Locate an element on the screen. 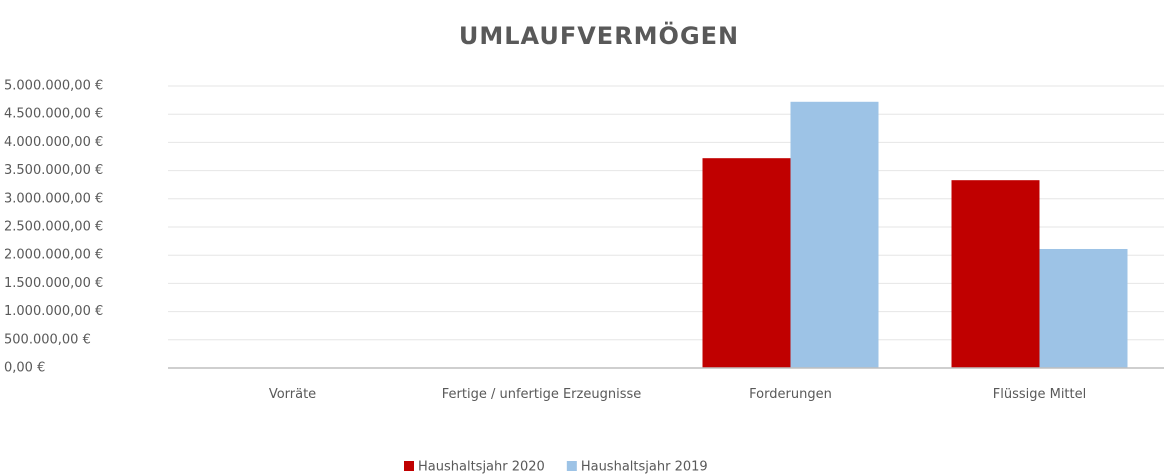  y-tick-label: 3.000.000,00 € is located at coordinates (53, 198).